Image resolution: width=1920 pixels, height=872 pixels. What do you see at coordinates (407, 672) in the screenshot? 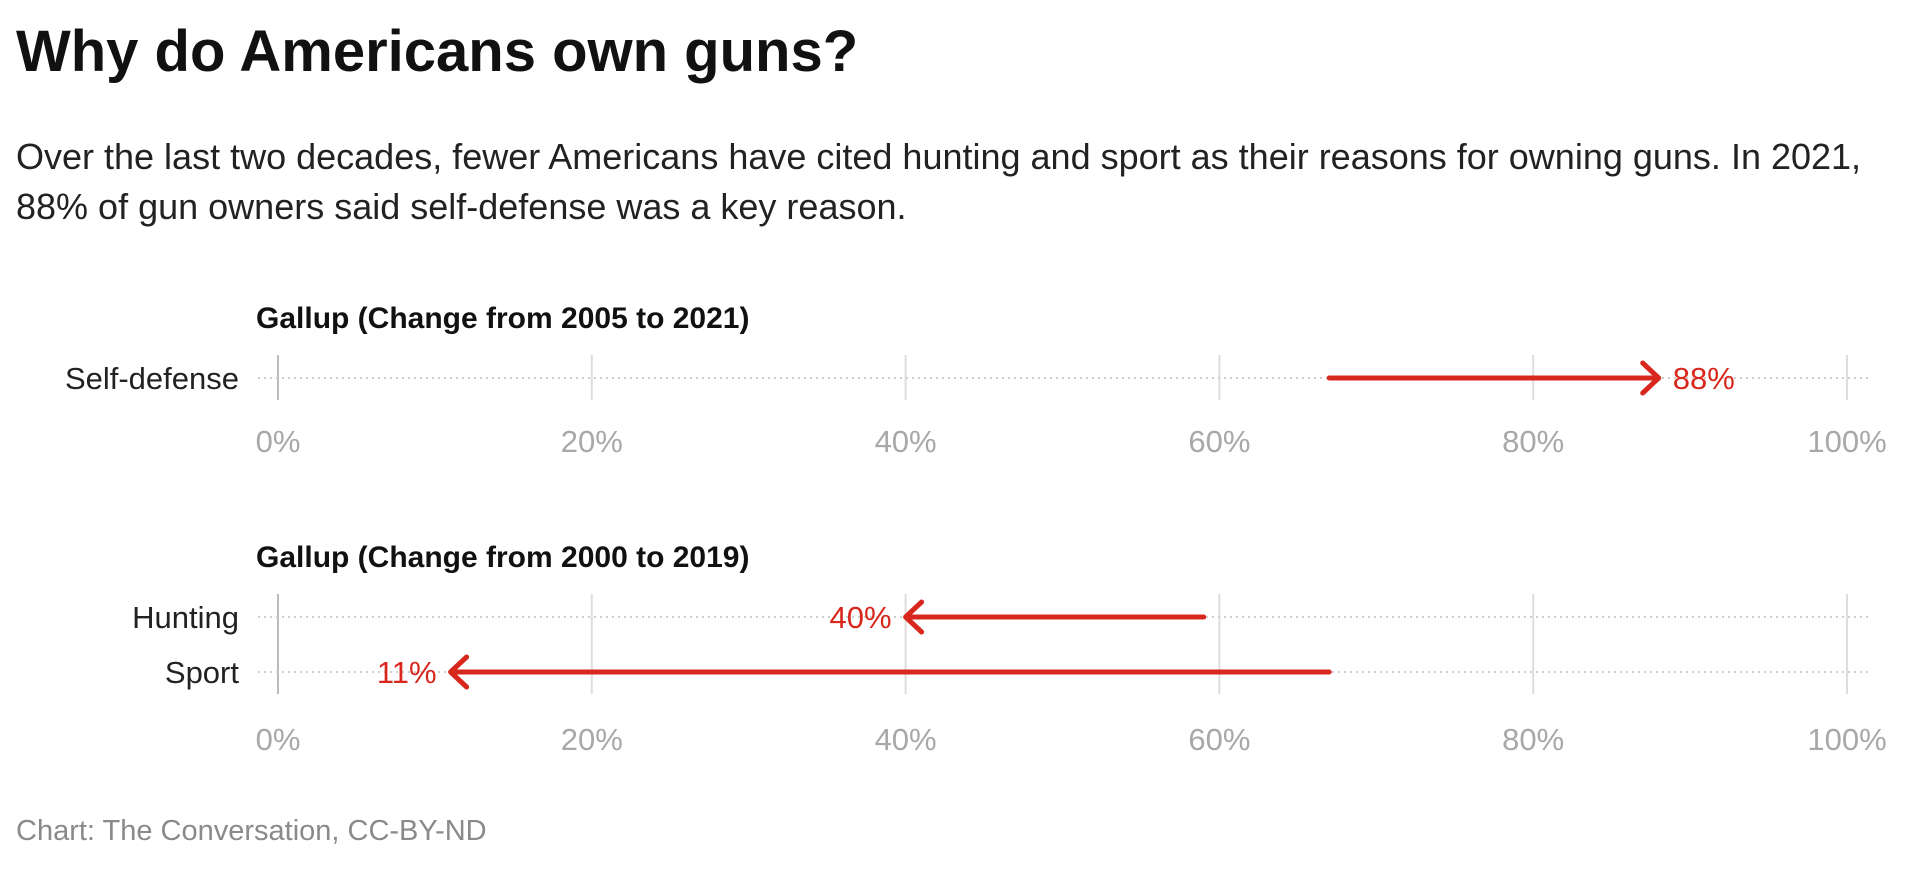
I see `value-label: 11%` at bounding box center [407, 672].